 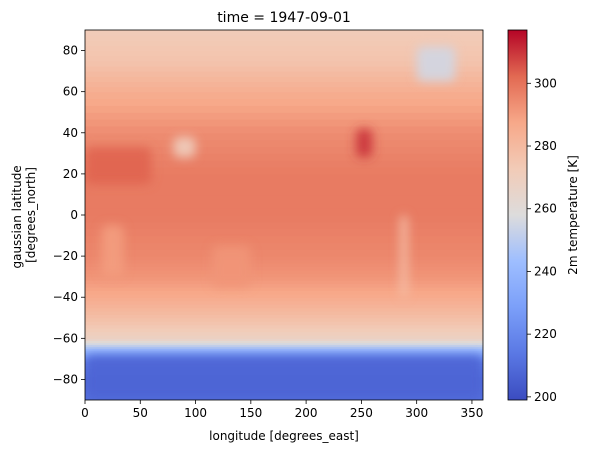 I want to click on colorbar-label: 2m temperature [K], so click(x=573, y=215).